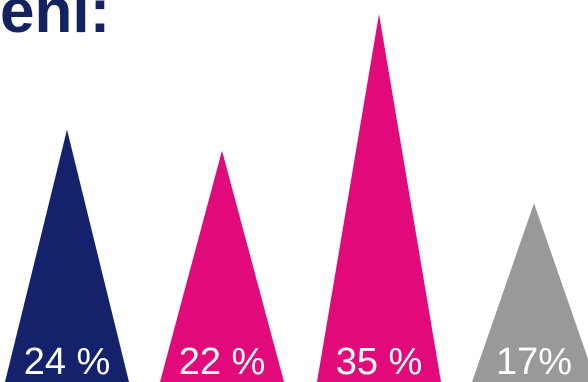 Image resolution: width=588 pixels, height=382 pixels. Describe the element at coordinates (222, 361) in the screenshot. I see `data-label-2: 22 %` at that location.